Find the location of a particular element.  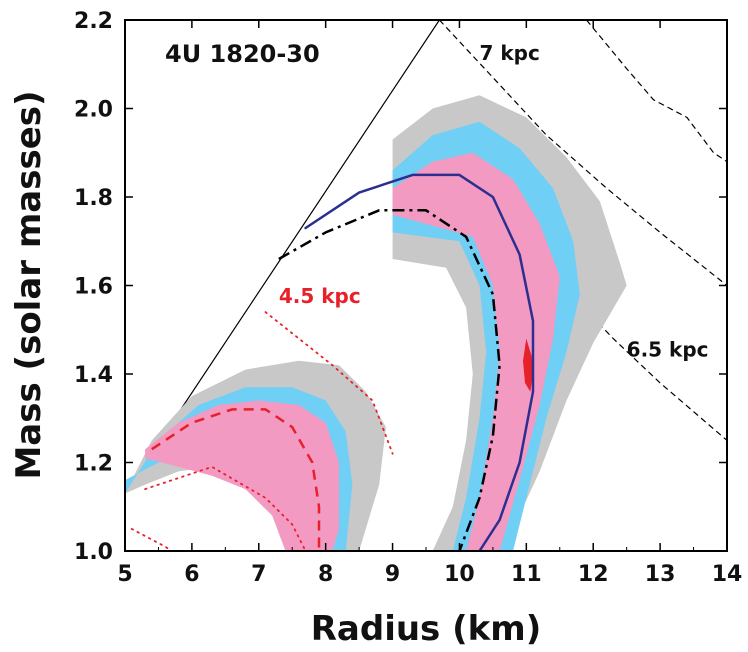

series-upper-right-dashed is located at coordinates (656, 91).